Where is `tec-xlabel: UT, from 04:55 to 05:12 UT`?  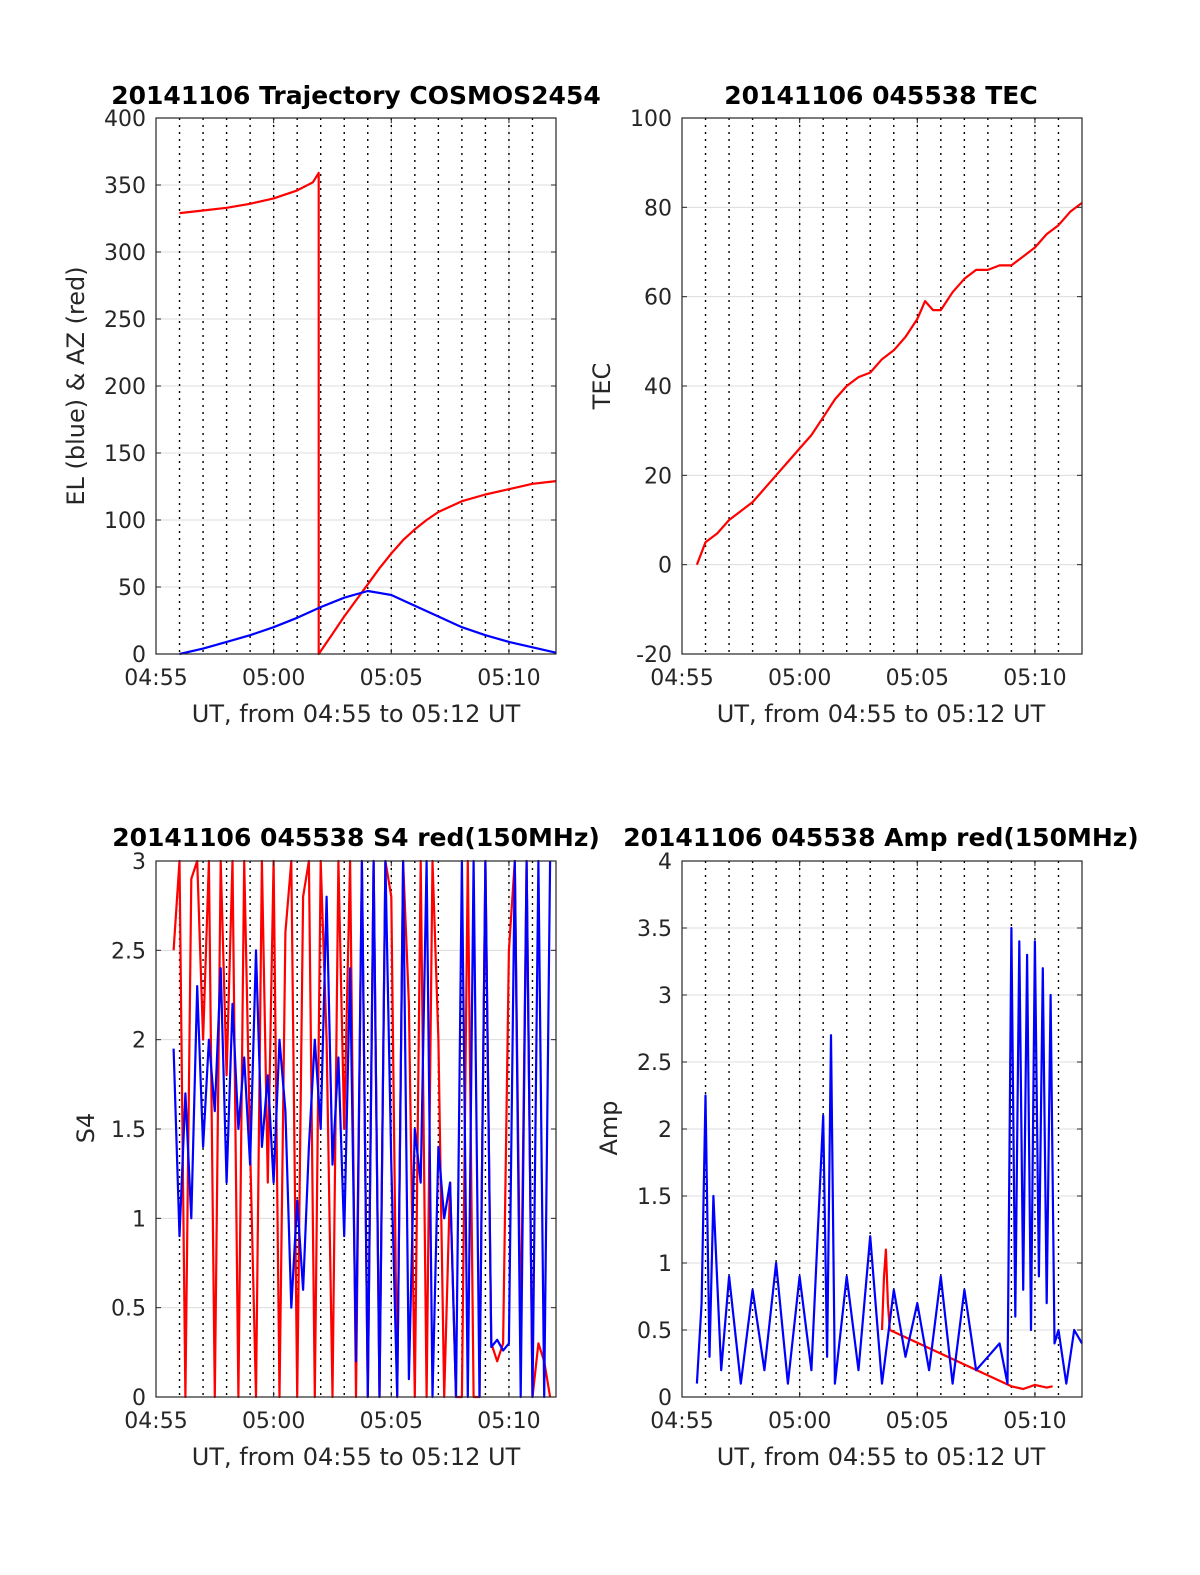 tec-xlabel: UT, from 04:55 to 05:12 UT is located at coordinates (881, 714).